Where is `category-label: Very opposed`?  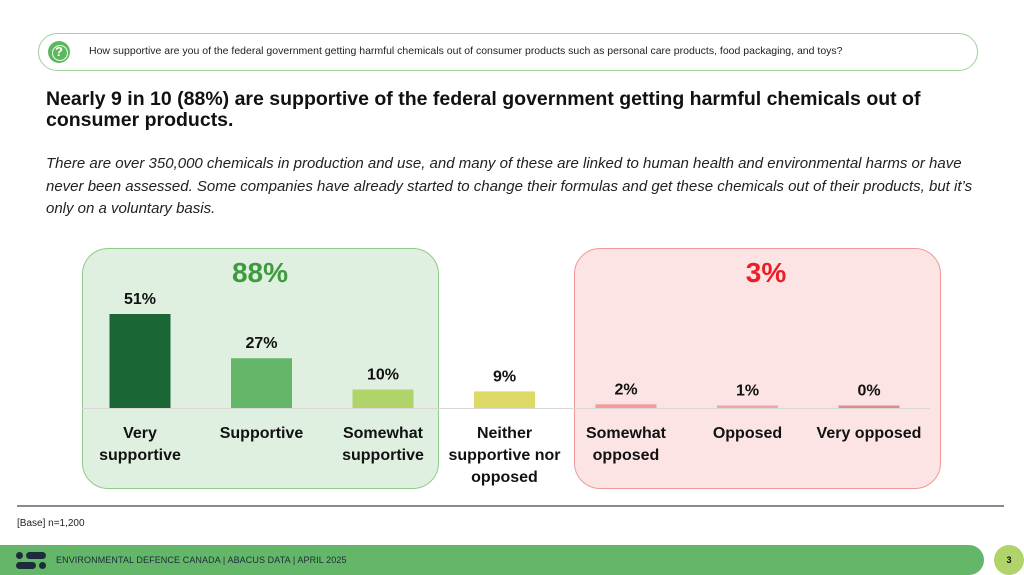 category-label: Very opposed is located at coordinates (869, 433).